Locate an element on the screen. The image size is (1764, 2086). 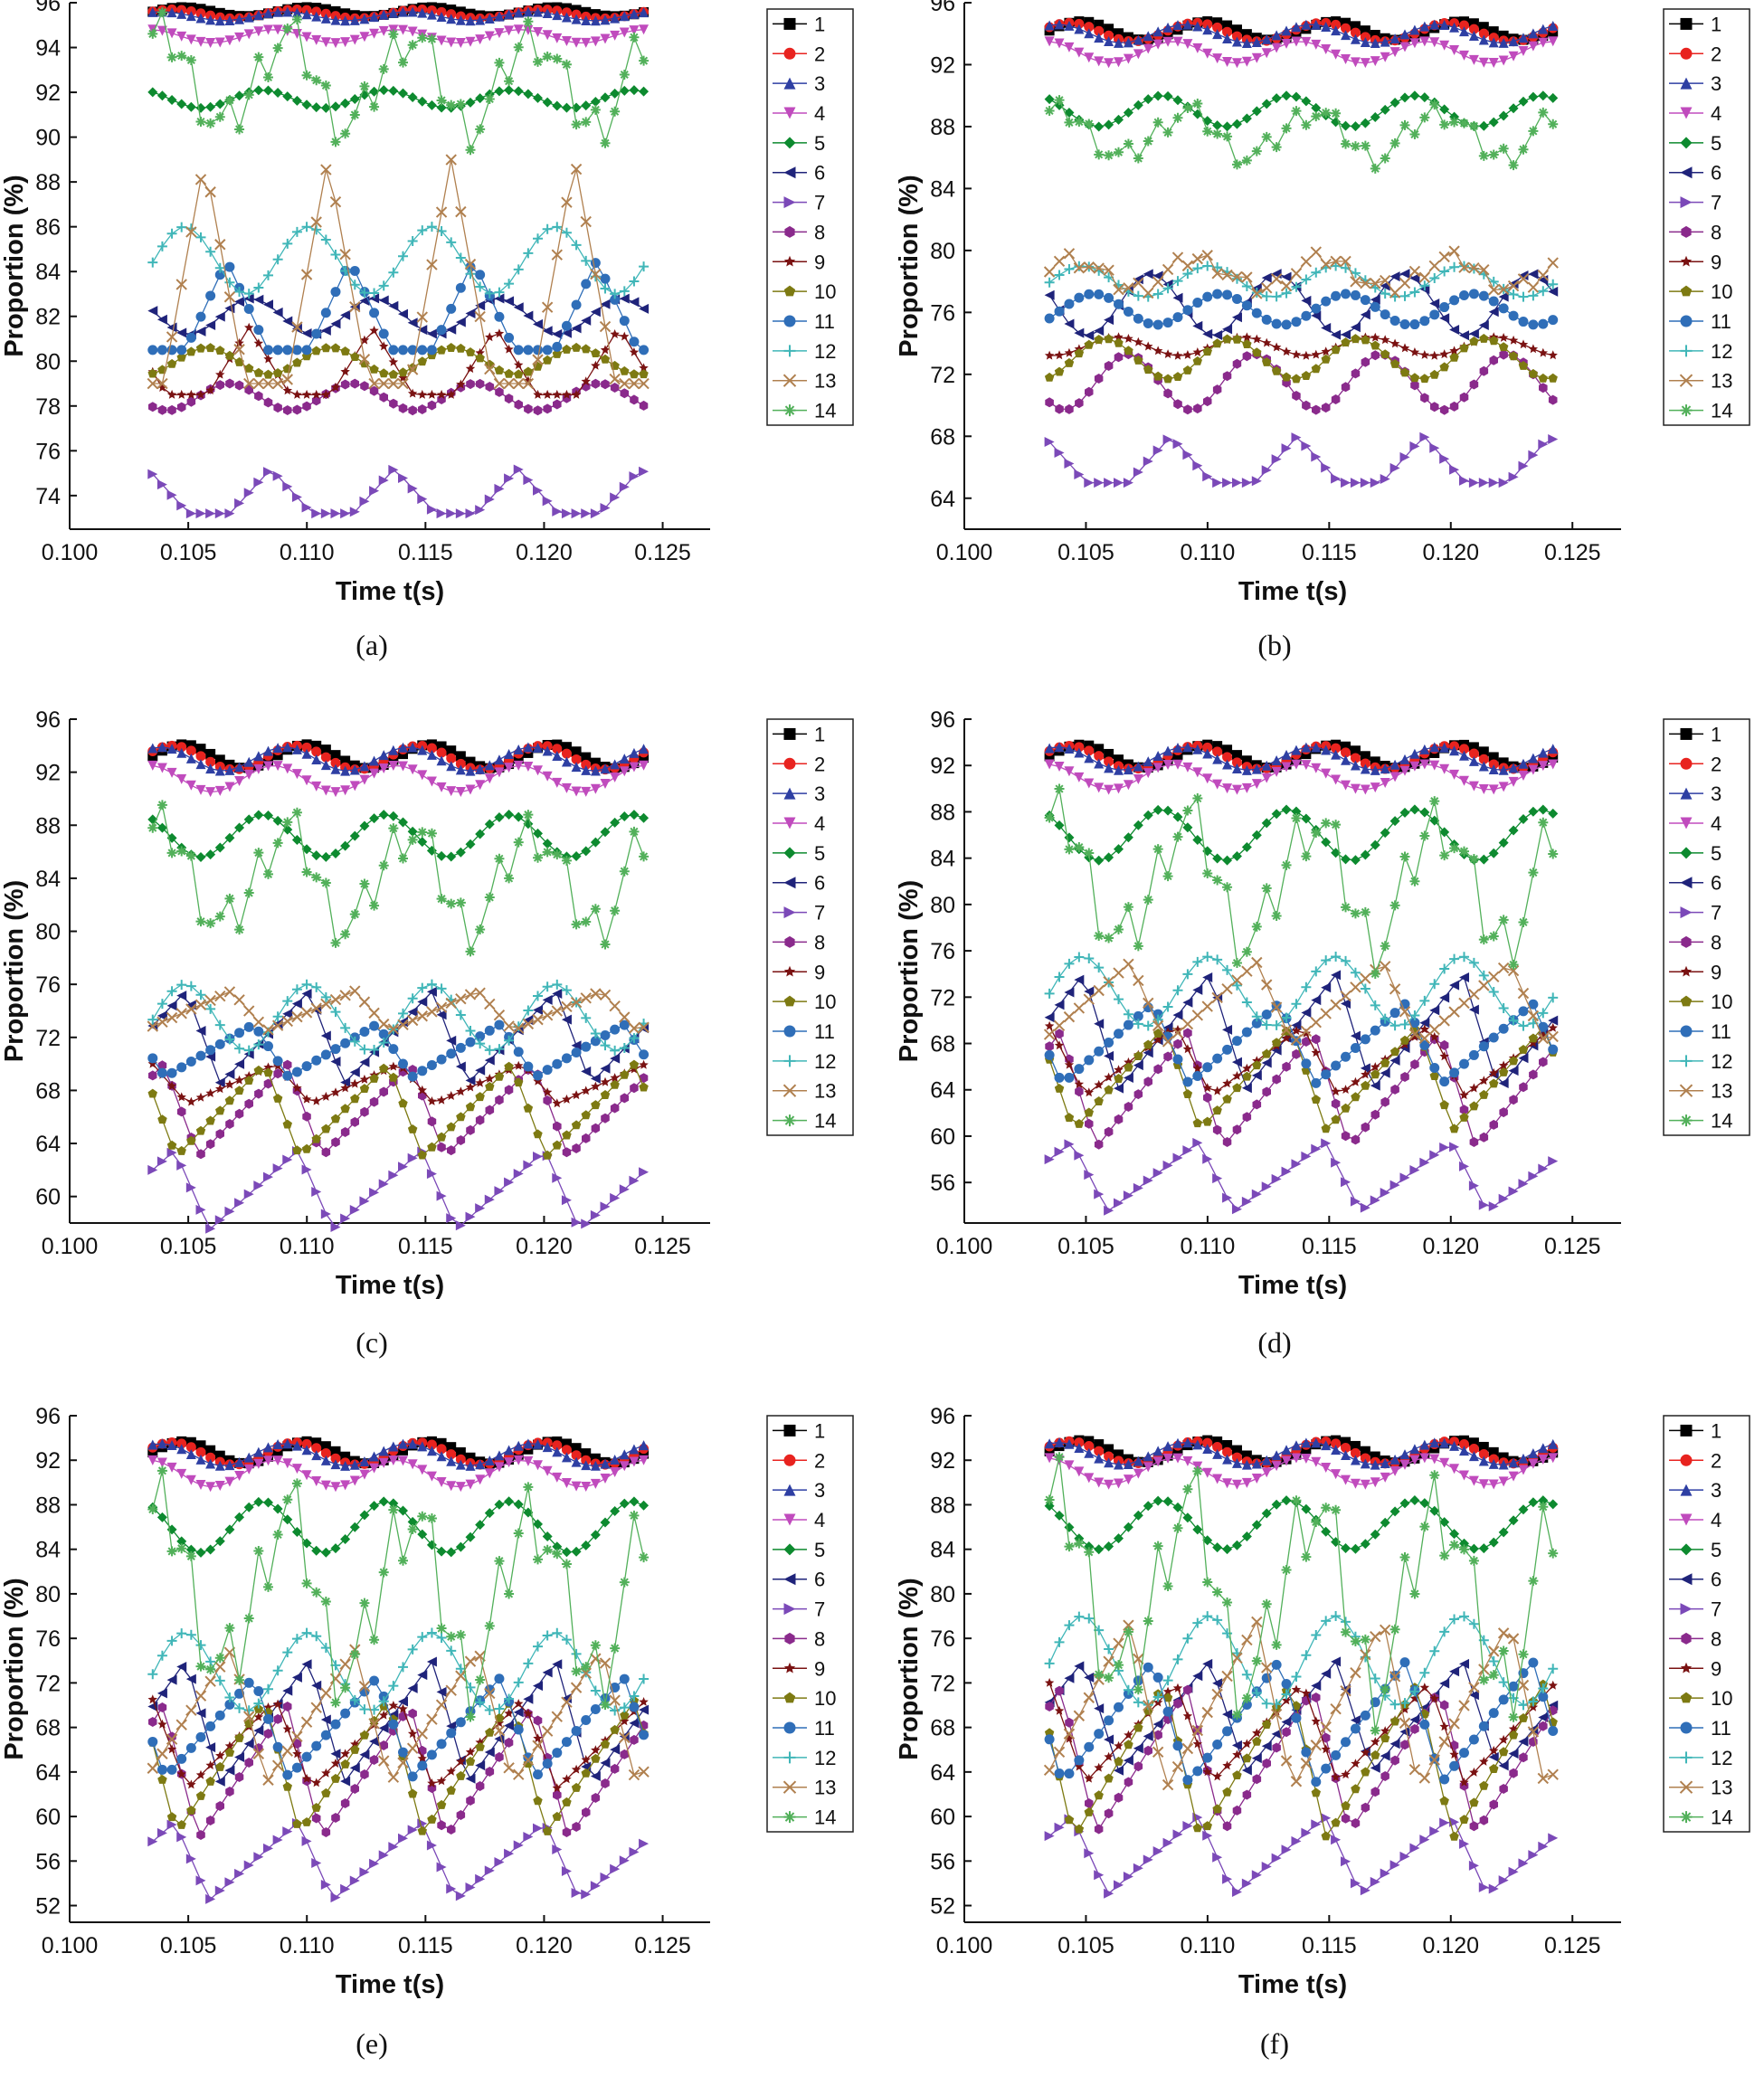
y-tick-label: 68 is located at coordinates (48, 1091).